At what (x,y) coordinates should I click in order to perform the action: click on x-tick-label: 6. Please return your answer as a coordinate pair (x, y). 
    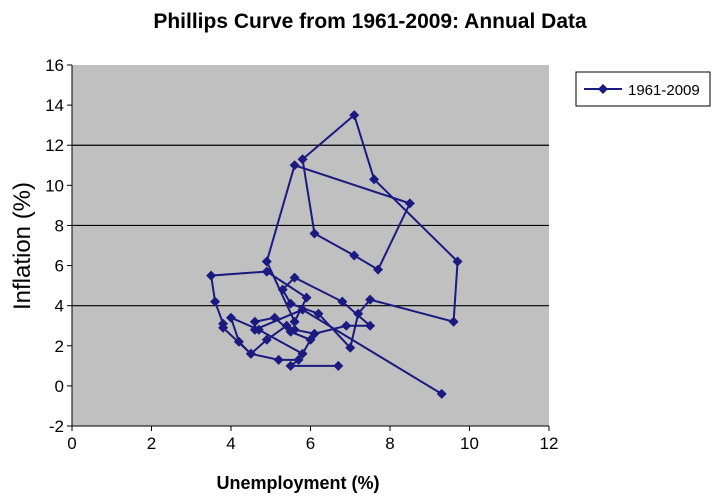
    Looking at the image, I should click on (310, 443).